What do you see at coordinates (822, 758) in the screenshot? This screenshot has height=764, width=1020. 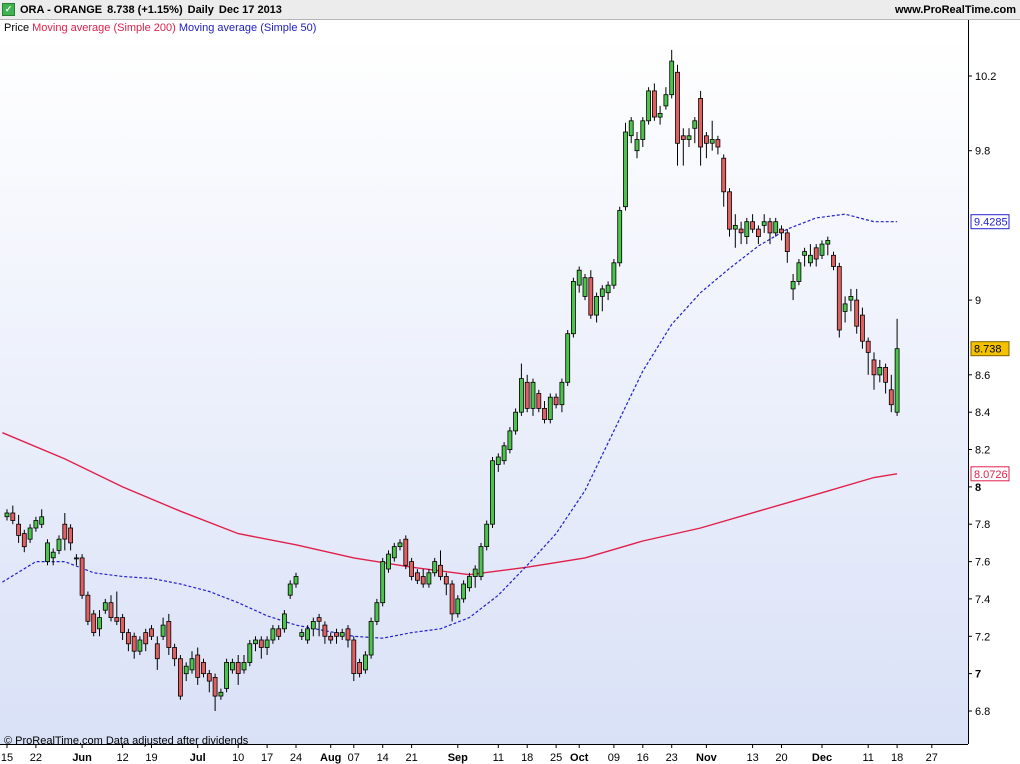 I see `x-tick-label: Dec` at bounding box center [822, 758].